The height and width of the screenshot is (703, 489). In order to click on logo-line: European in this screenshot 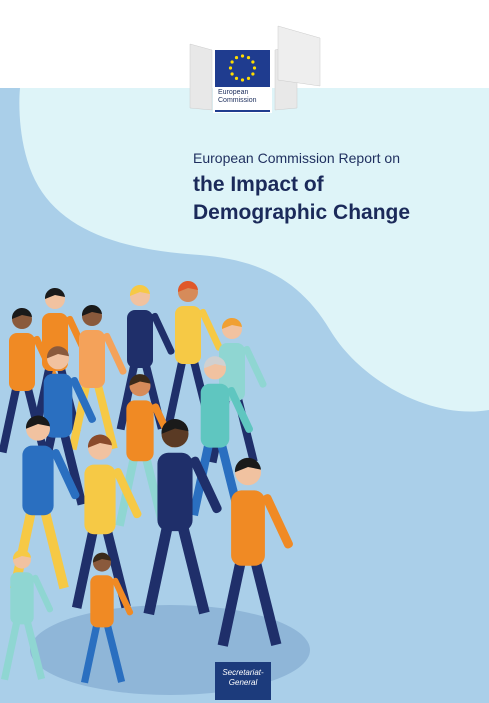, I will do `click(233, 92)`.